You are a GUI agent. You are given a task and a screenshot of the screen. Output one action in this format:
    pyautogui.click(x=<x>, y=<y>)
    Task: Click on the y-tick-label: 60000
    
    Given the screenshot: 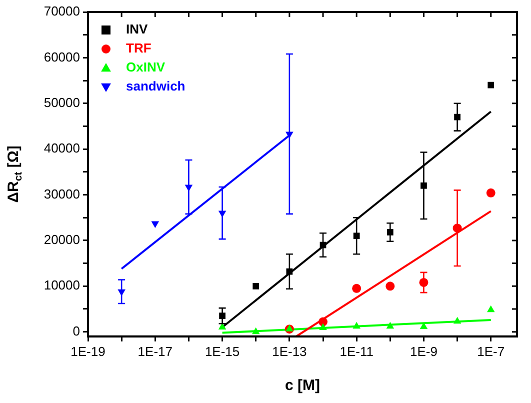 What is the action you would take?
    pyautogui.click(x=62, y=56)
    